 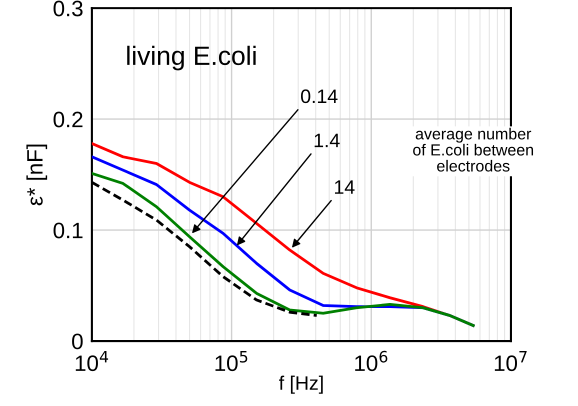 I want to click on y-tick-label: 0.3, so click(x=68, y=8).